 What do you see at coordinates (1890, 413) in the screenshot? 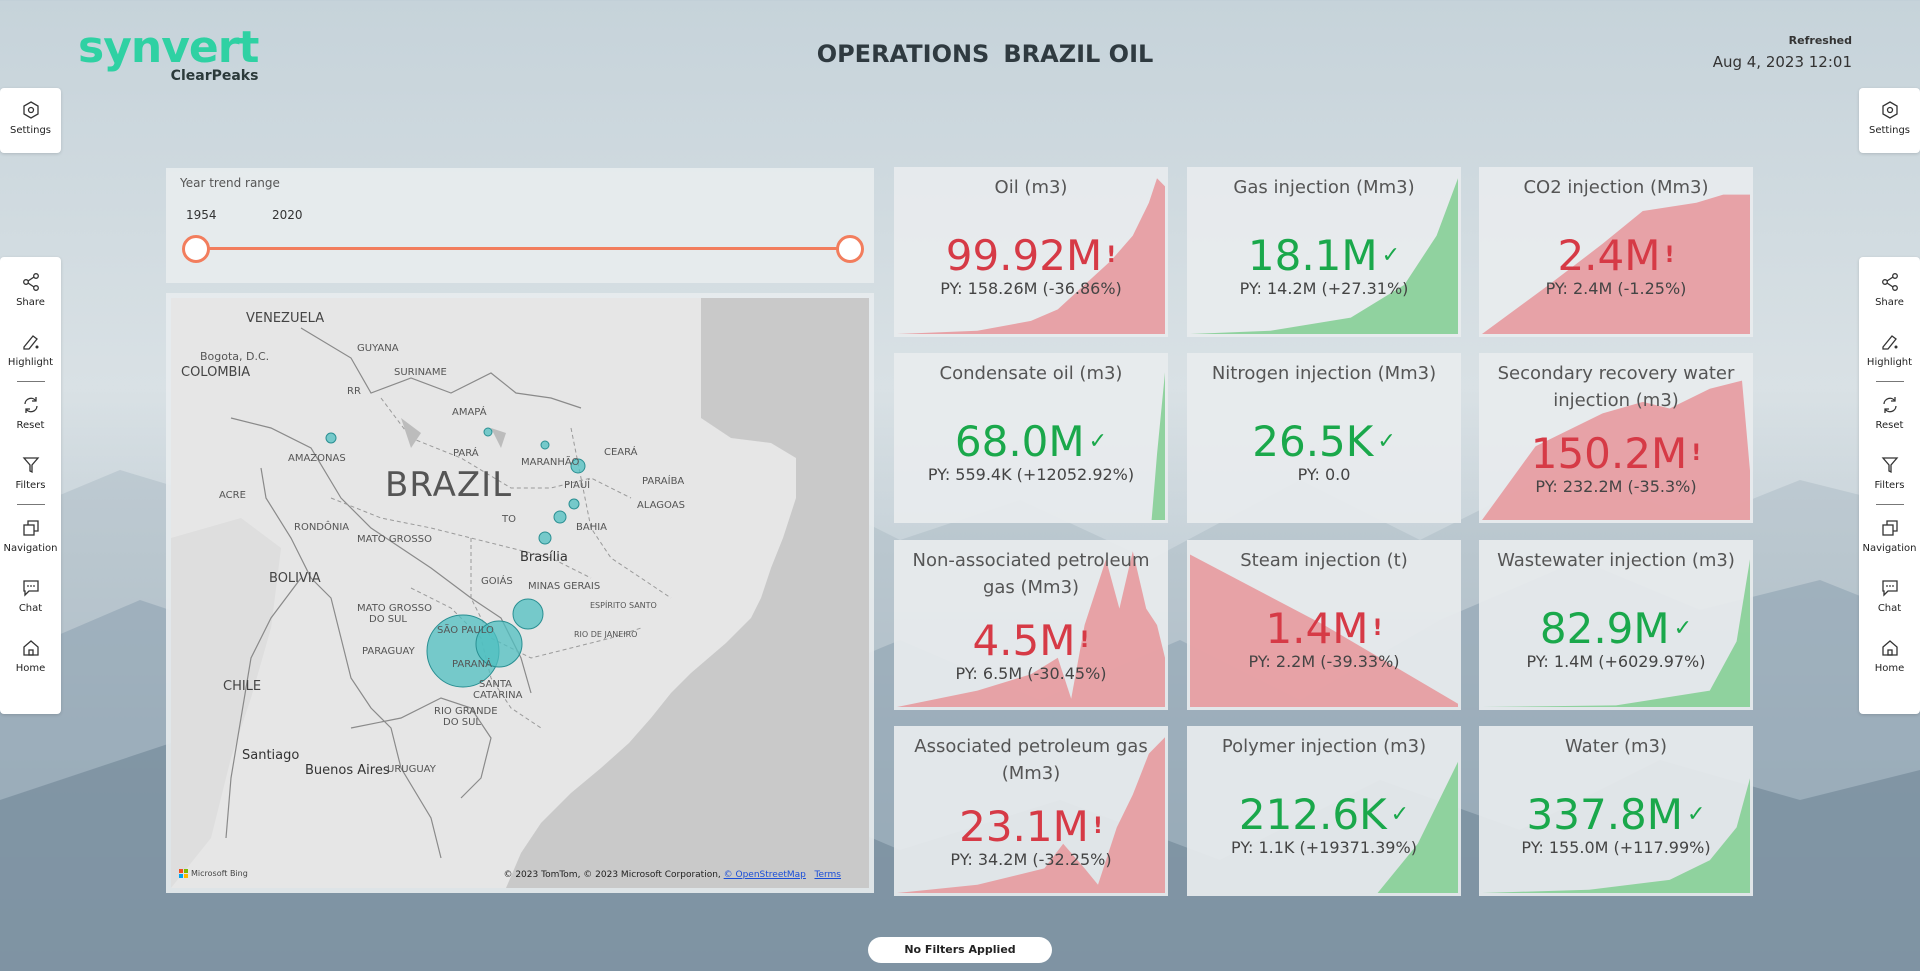
I see `reset-button-right: Reset` at bounding box center [1890, 413].